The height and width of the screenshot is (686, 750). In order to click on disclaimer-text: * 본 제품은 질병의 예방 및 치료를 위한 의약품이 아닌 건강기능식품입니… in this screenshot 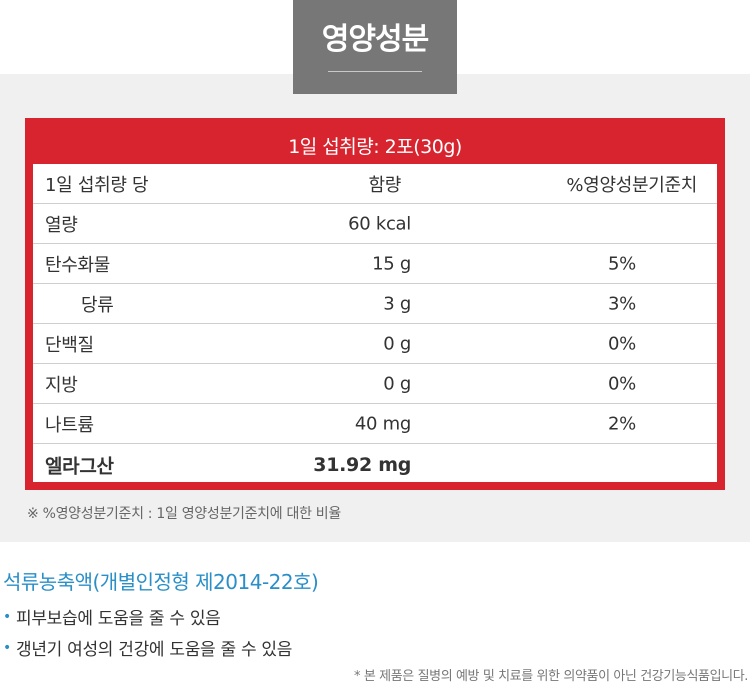, I will do `click(551, 676)`.